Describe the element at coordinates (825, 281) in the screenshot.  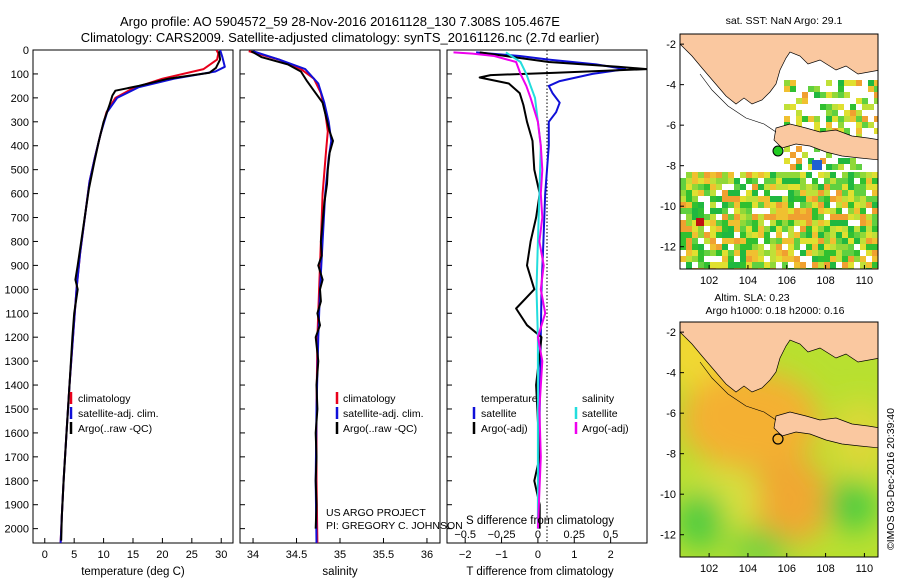
I see `map-x-tick-label: 108` at that location.